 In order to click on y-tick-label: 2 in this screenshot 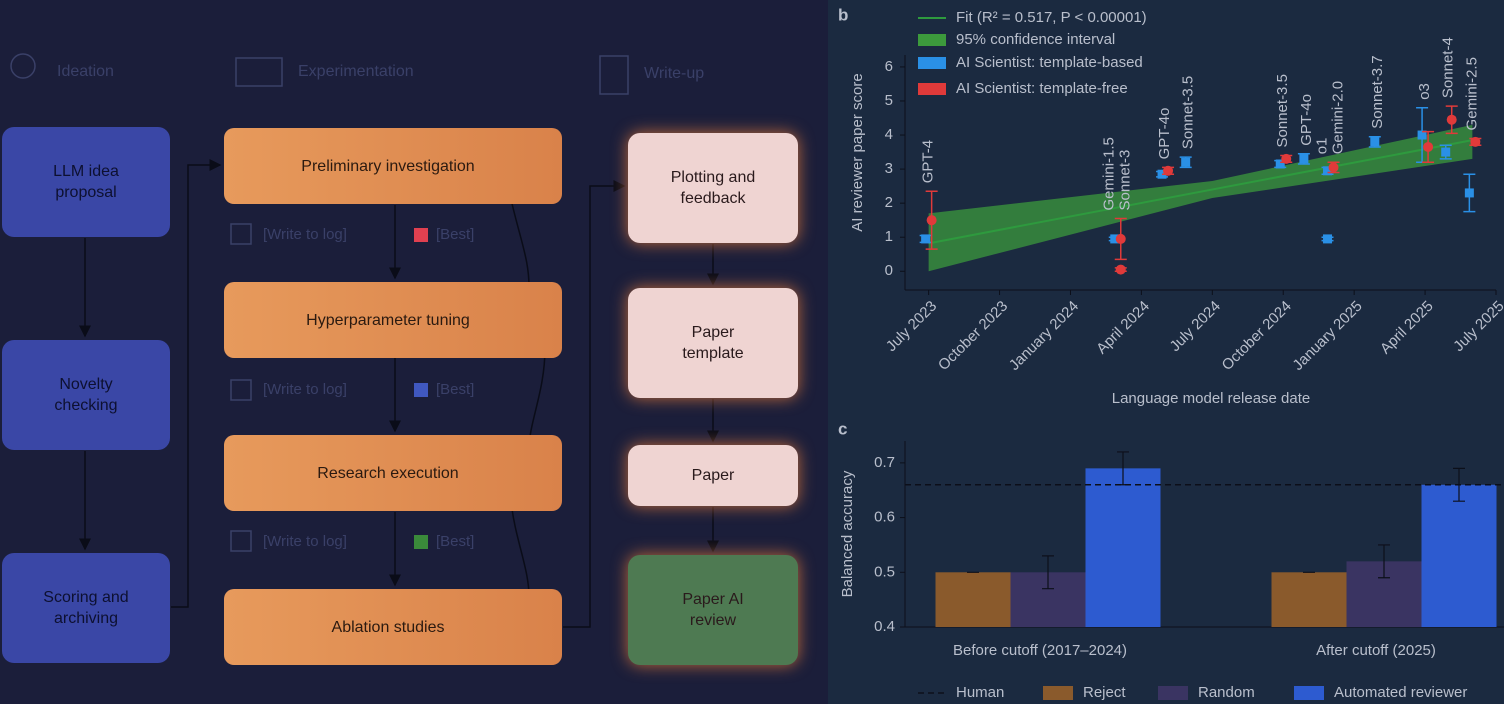, I will do `click(889, 202)`.